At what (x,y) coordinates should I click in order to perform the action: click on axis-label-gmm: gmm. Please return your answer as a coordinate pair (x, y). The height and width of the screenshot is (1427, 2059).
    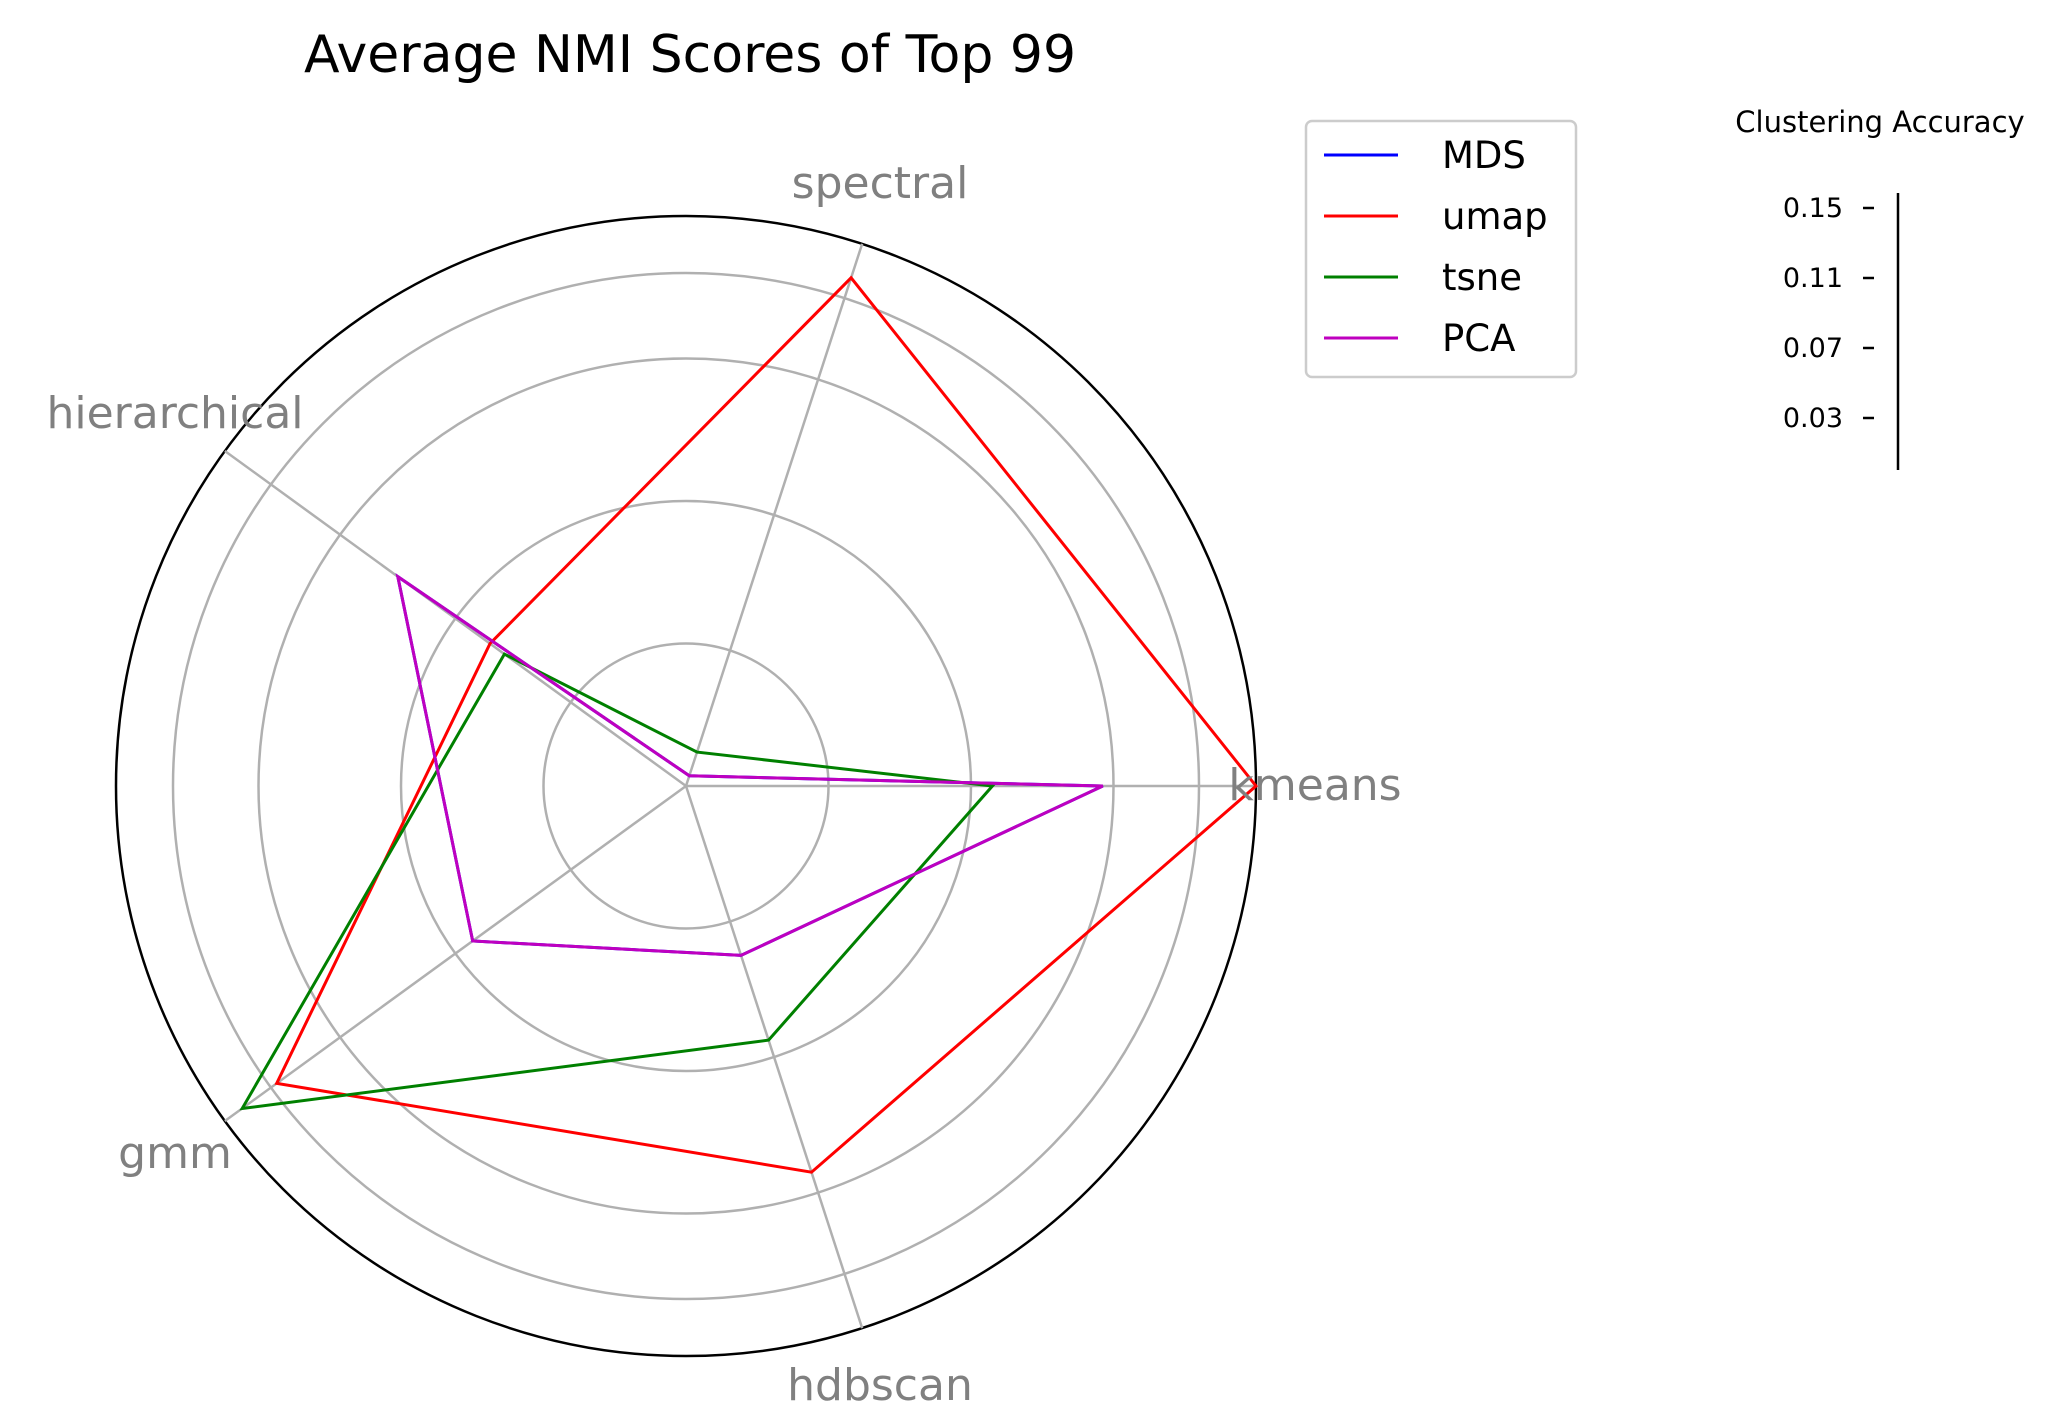
    Looking at the image, I should click on (175, 1153).